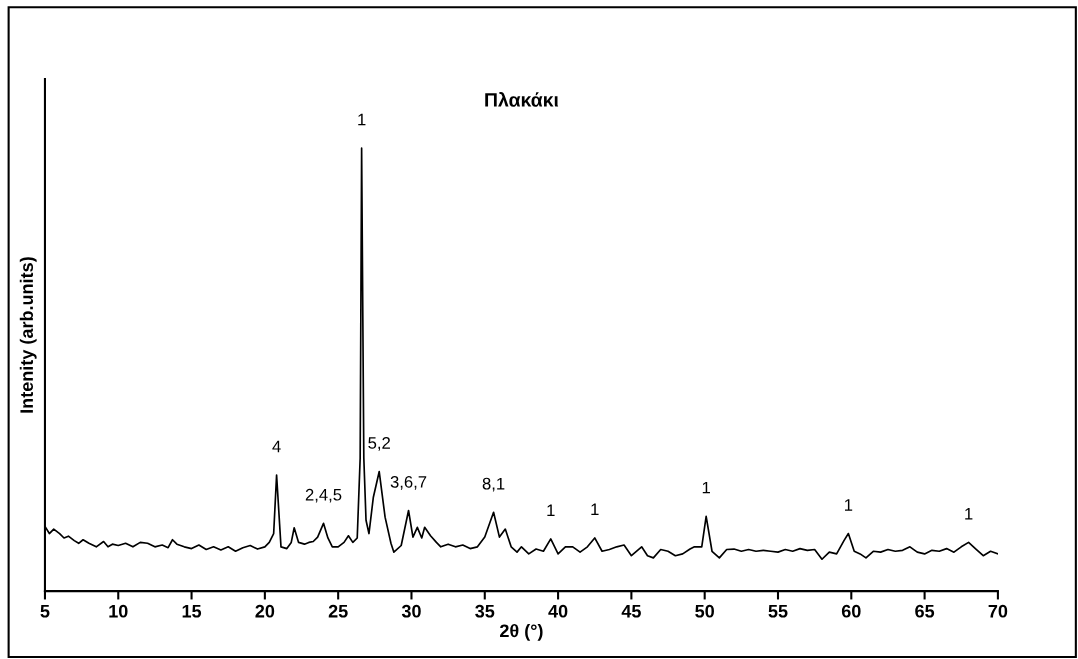 The image size is (1078, 659). I want to click on annotation: 3,6,7, so click(408, 482).